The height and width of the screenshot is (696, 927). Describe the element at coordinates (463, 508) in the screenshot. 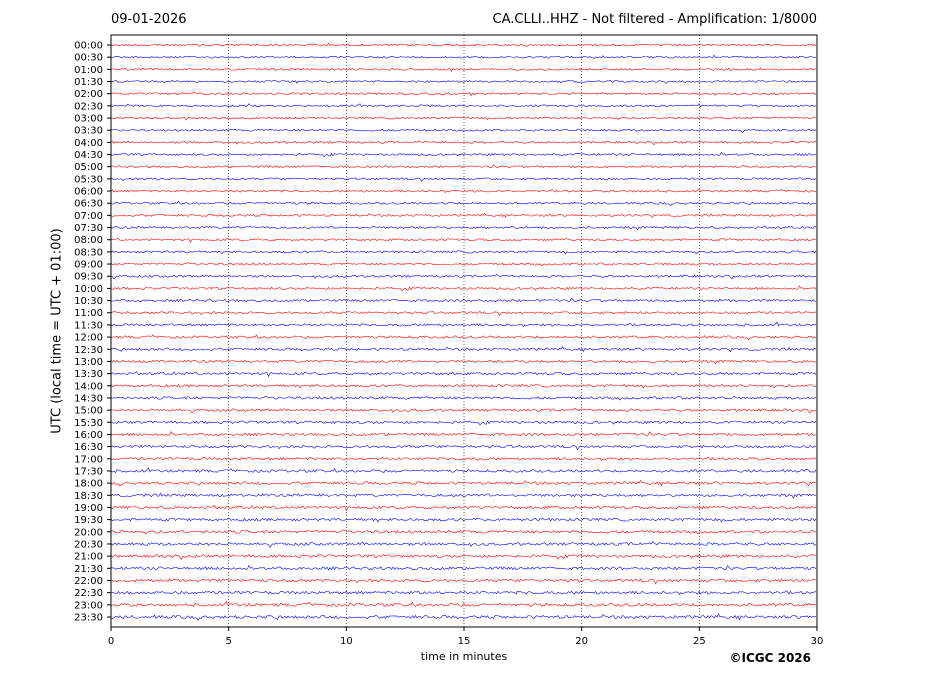

I see `trace-1900` at that location.